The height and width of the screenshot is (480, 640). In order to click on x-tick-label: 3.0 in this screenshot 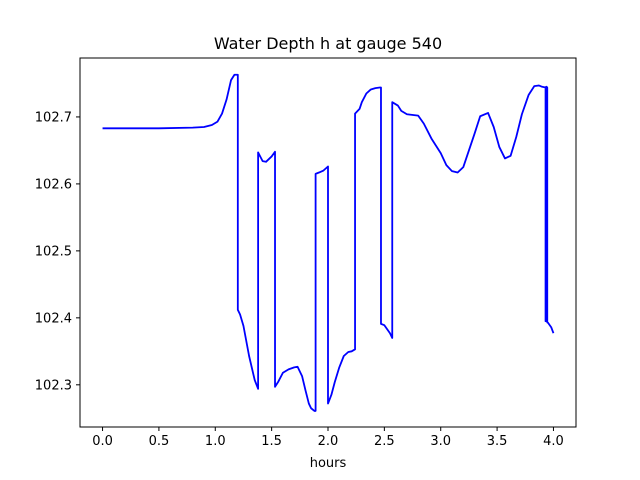, I will do `click(440, 441)`.